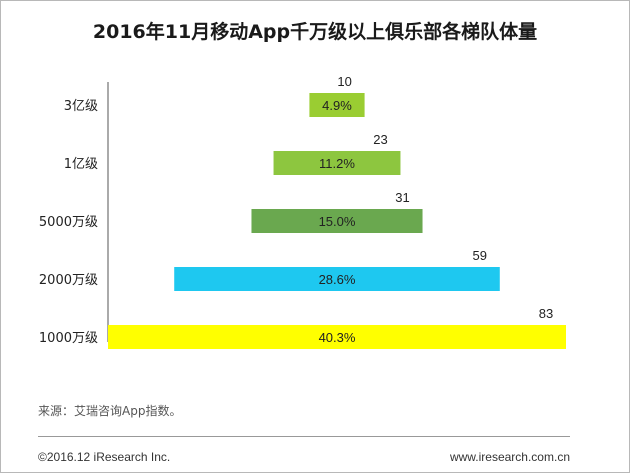 The height and width of the screenshot is (473, 630). Describe the element at coordinates (480, 255) in the screenshot. I see `bar-count-label: 59` at that location.